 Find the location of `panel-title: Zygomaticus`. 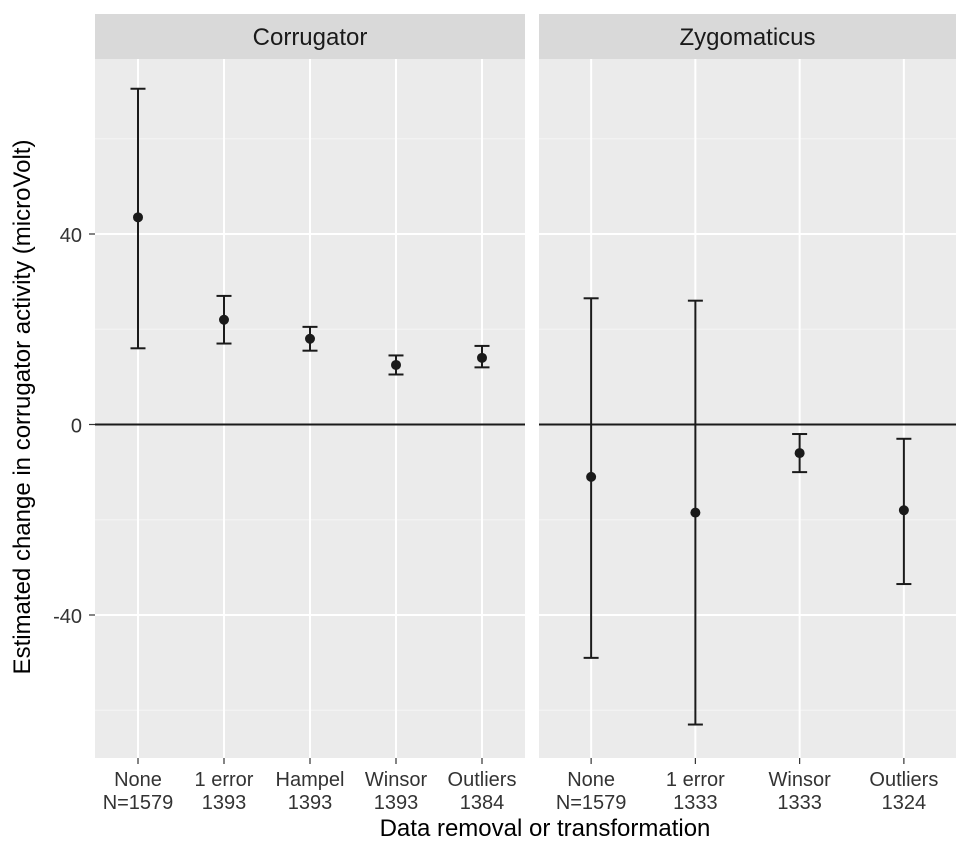

panel-title: Zygomaticus is located at coordinates (747, 37).